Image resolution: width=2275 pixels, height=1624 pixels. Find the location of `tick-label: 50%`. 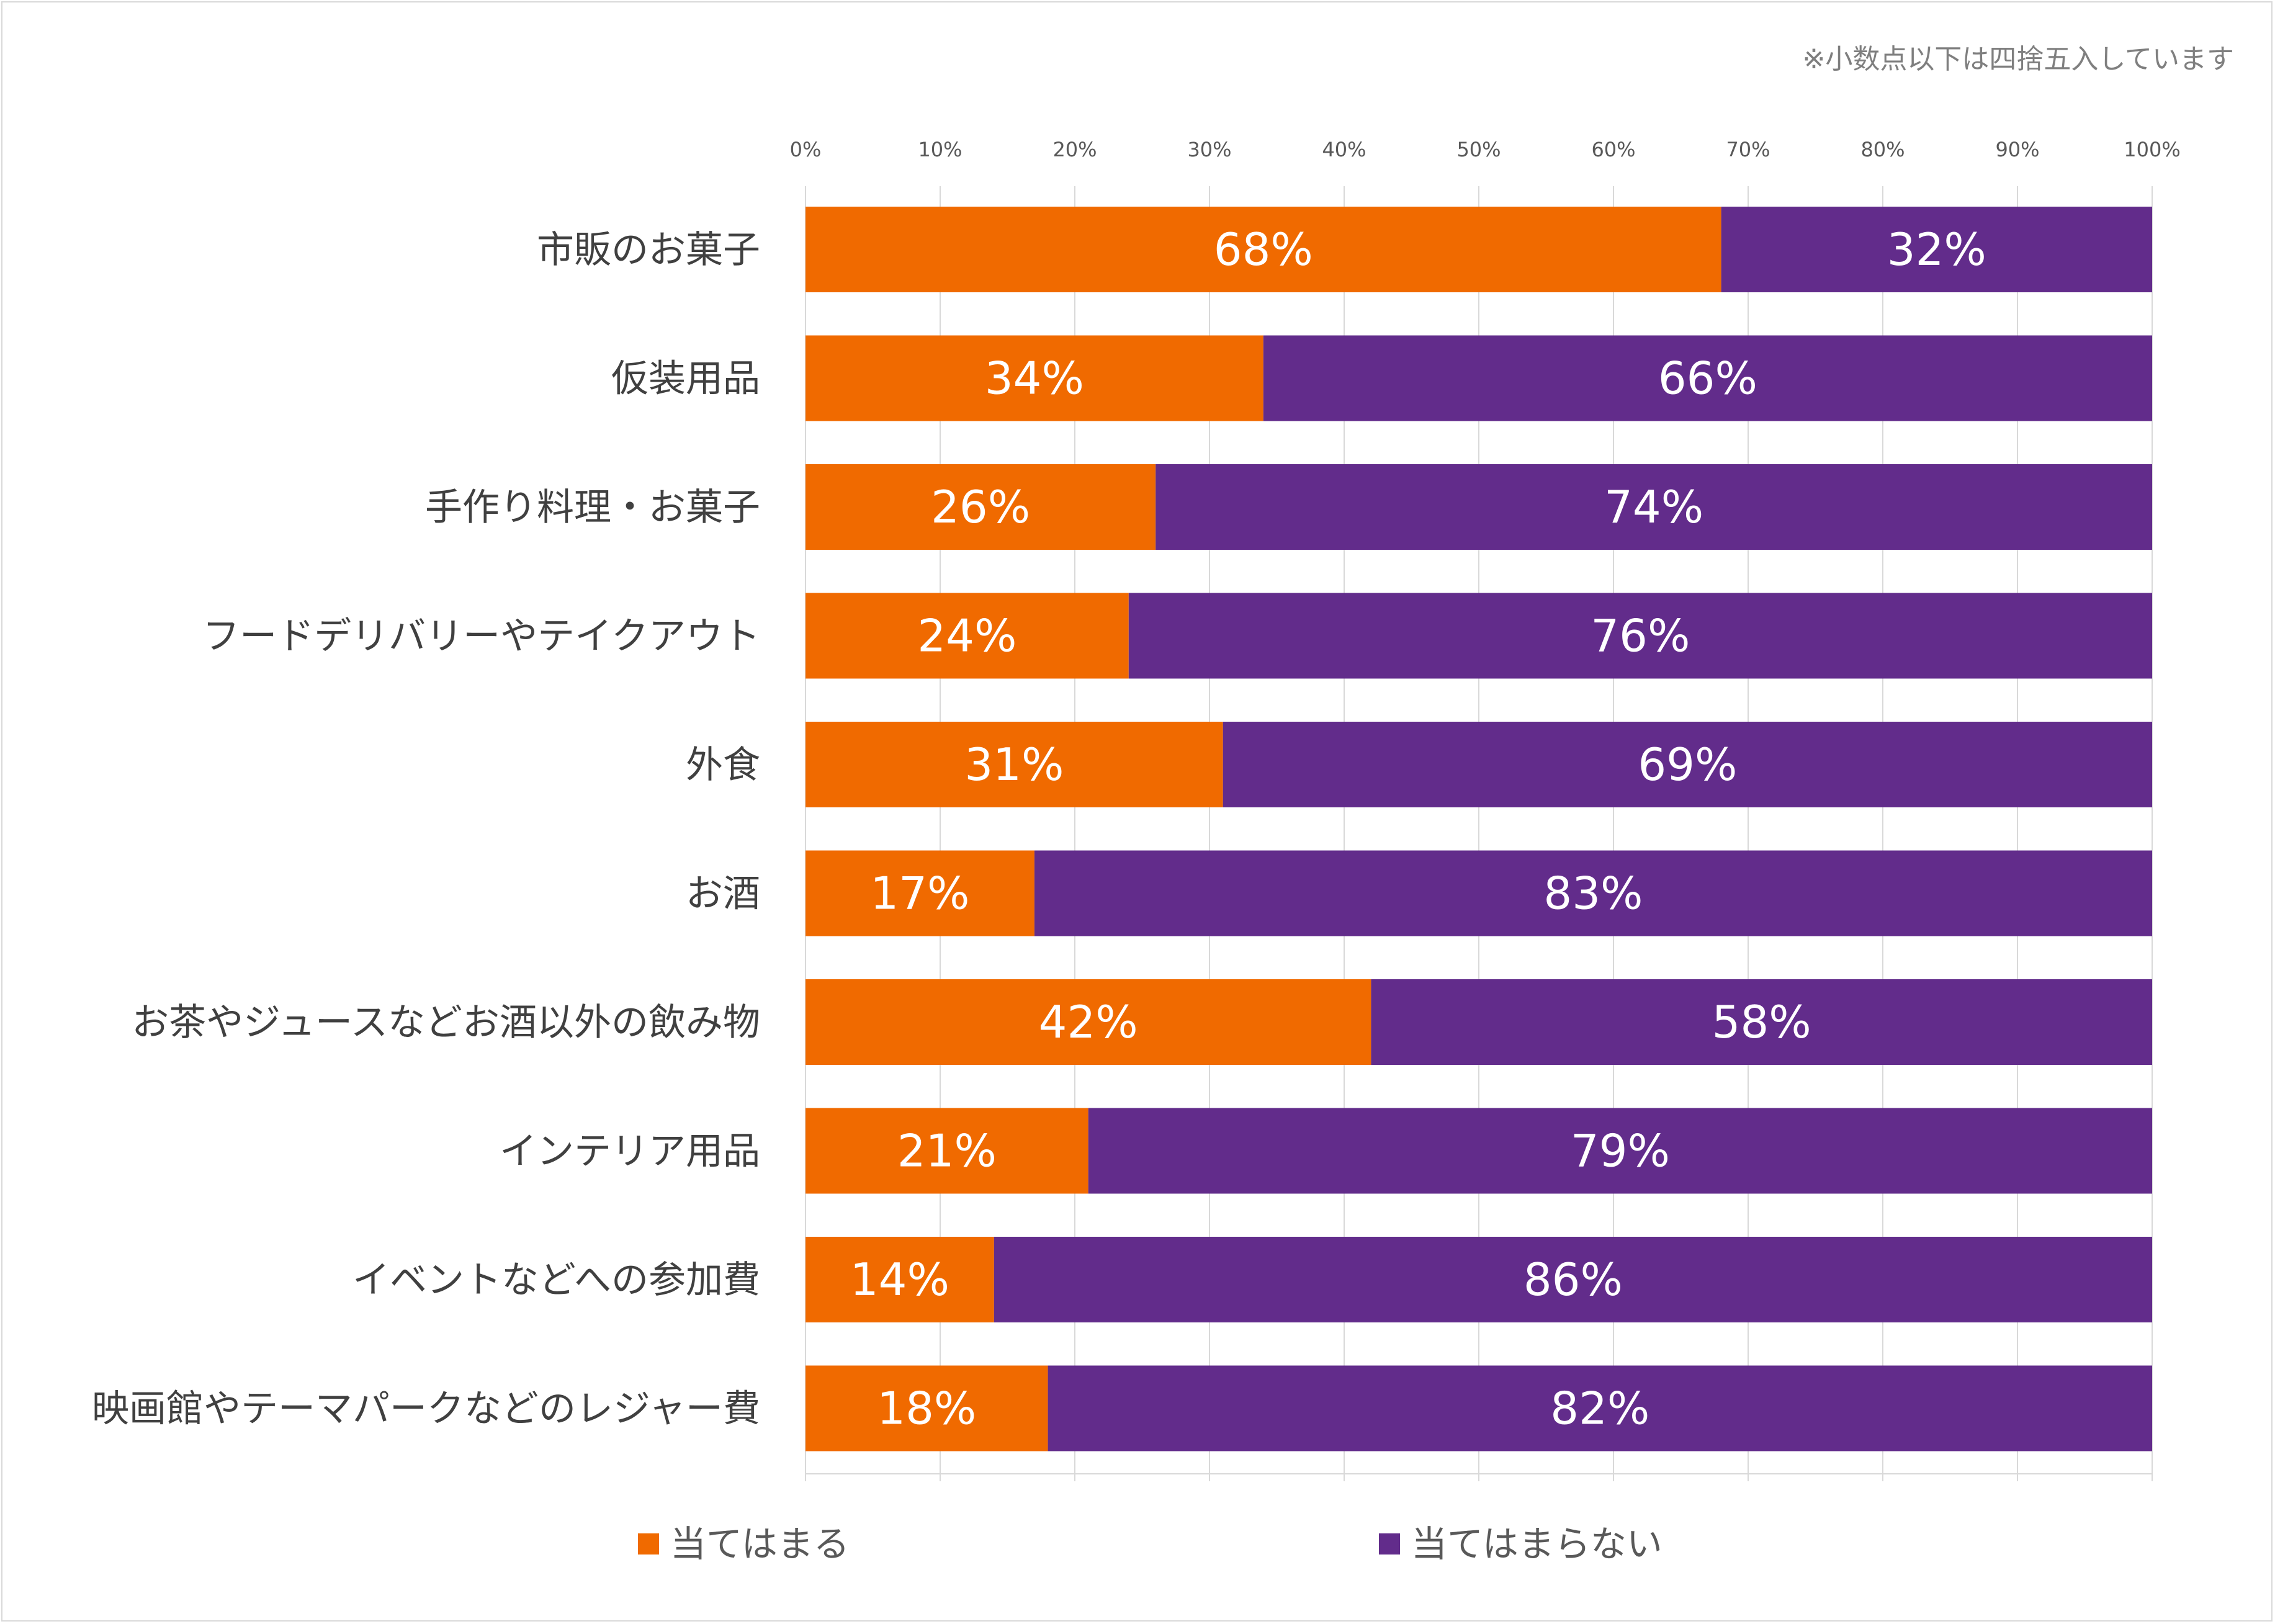

tick-label: 50% is located at coordinates (1478, 149).